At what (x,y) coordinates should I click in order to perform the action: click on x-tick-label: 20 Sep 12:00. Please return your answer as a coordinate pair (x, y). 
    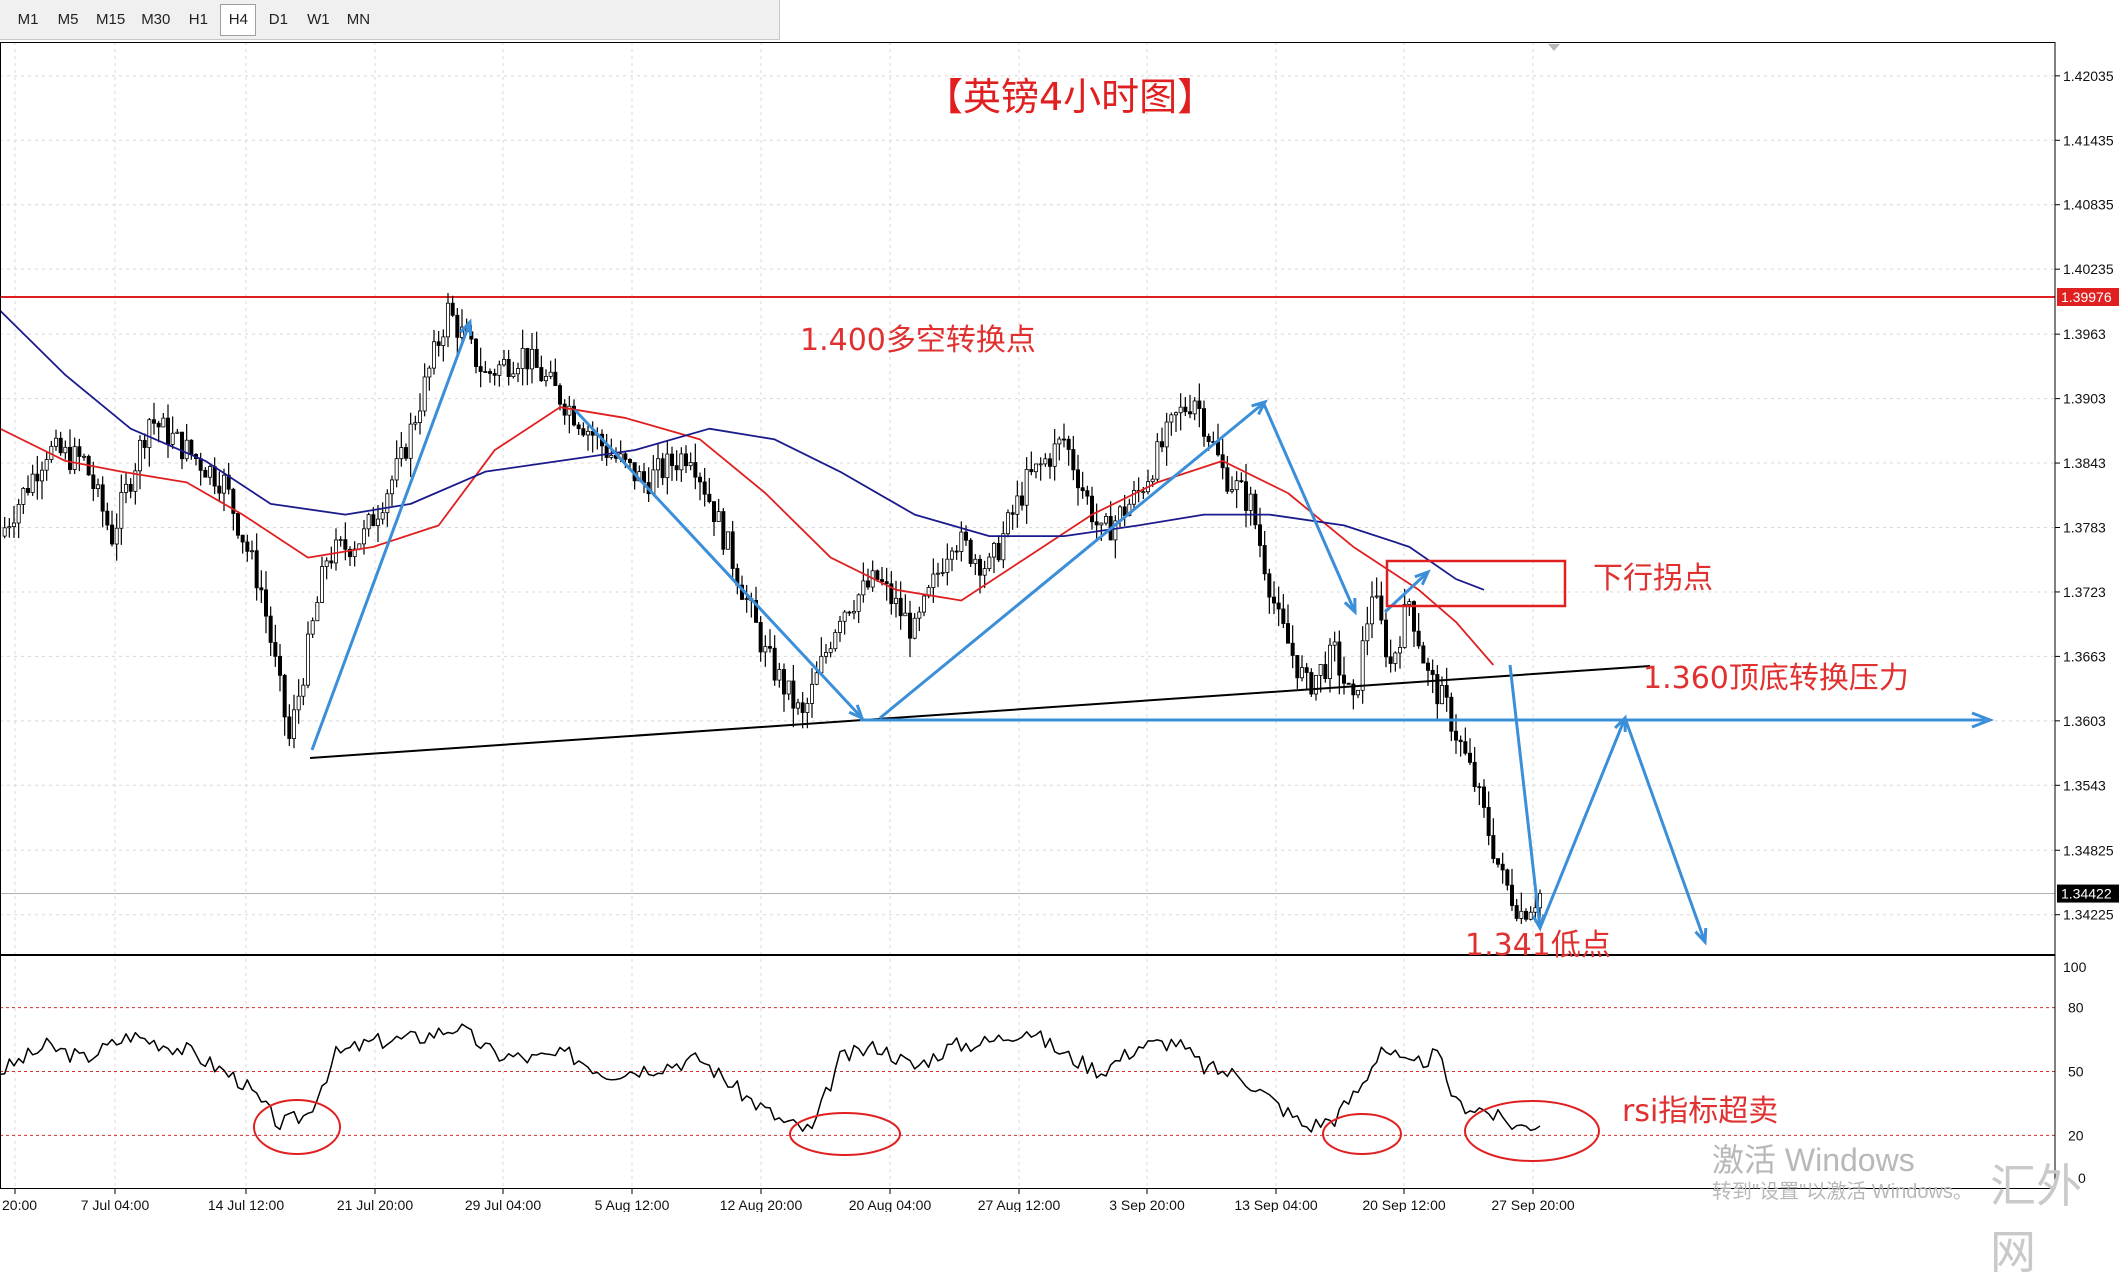
    Looking at the image, I should click on (1404, 1204).